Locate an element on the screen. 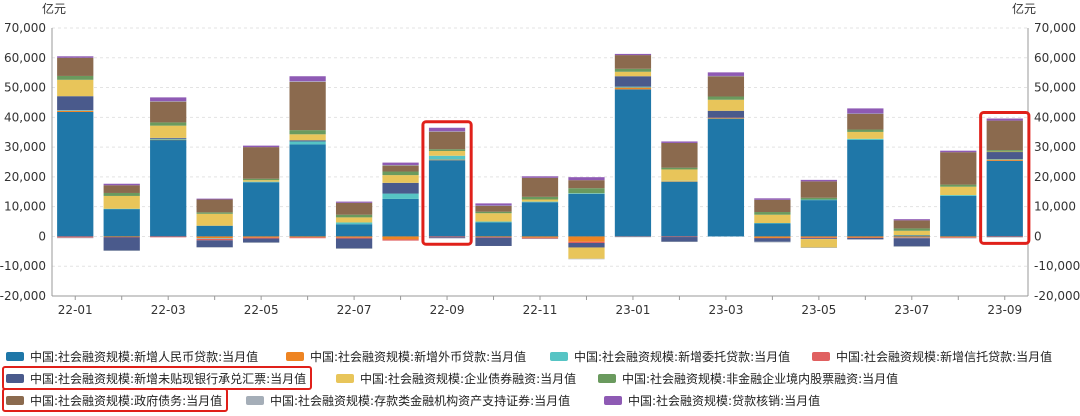 Image resolution: width=1080 pixels, height=416 pixels. y-tick-label-left: 20,000 is located at coordinates (25, 177).